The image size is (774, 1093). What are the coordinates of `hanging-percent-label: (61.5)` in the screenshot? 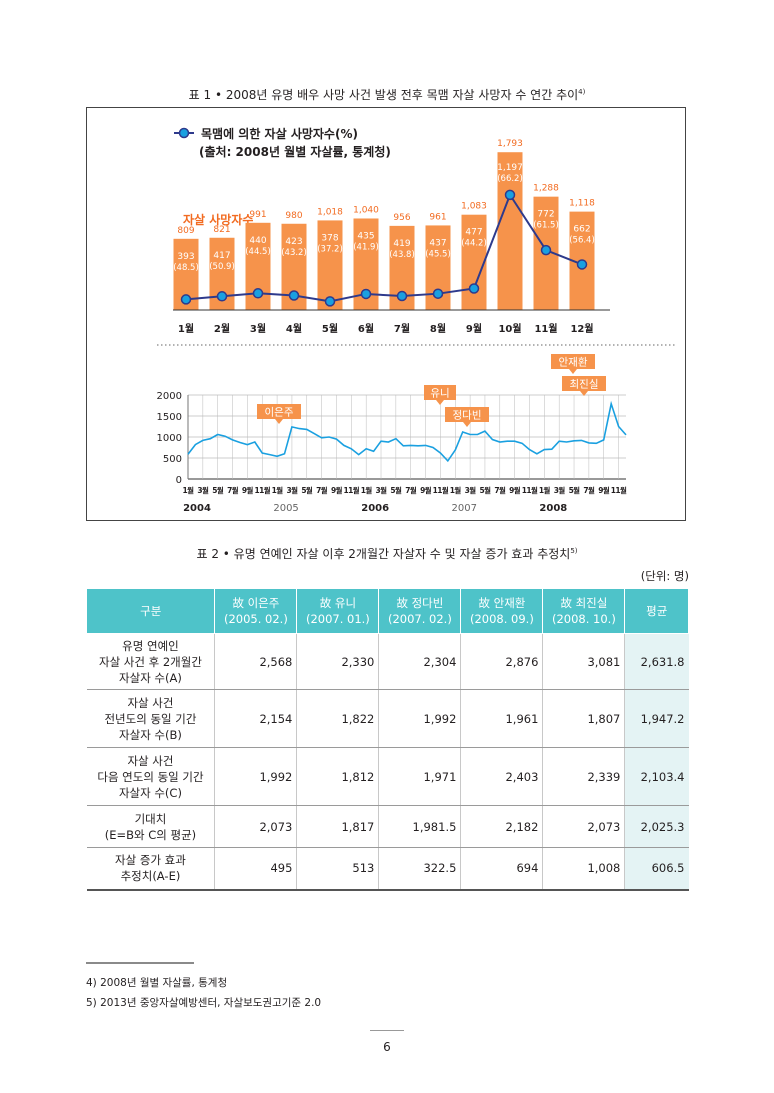 It's located at (546, 226).